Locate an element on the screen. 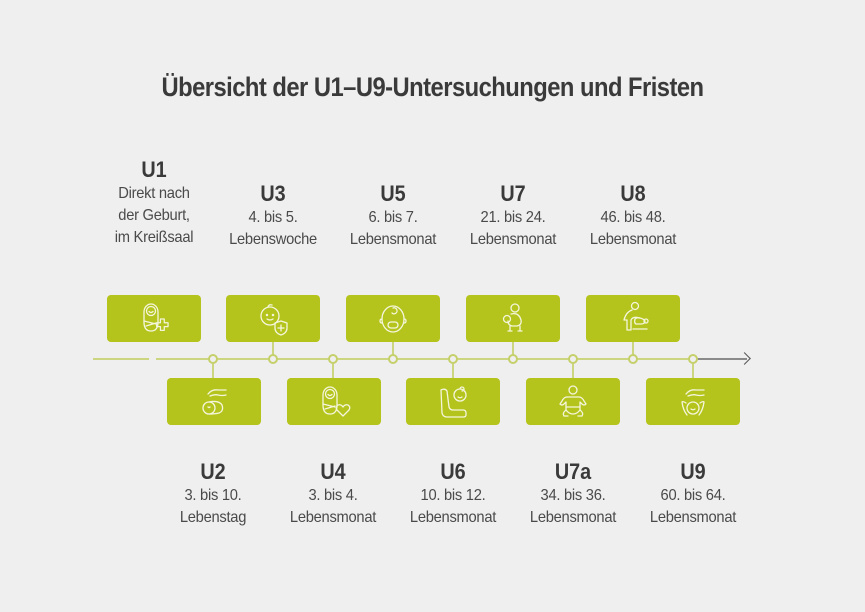  exam-desc-line: 34. bis 36. is located at coordinates (573, 495).